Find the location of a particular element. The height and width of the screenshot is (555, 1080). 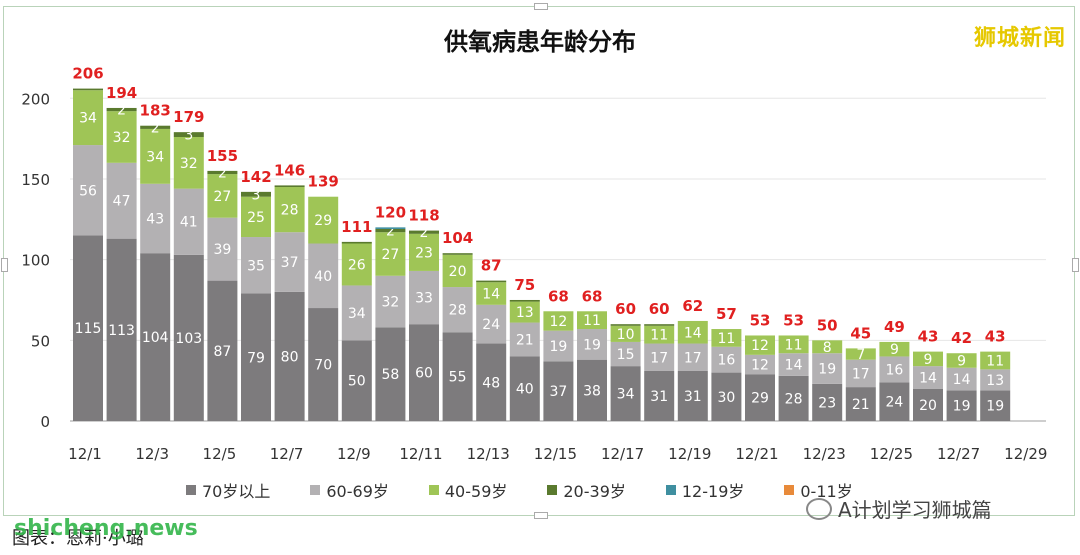

bar-segment-label: 113 is located at coordinates (121, 331).